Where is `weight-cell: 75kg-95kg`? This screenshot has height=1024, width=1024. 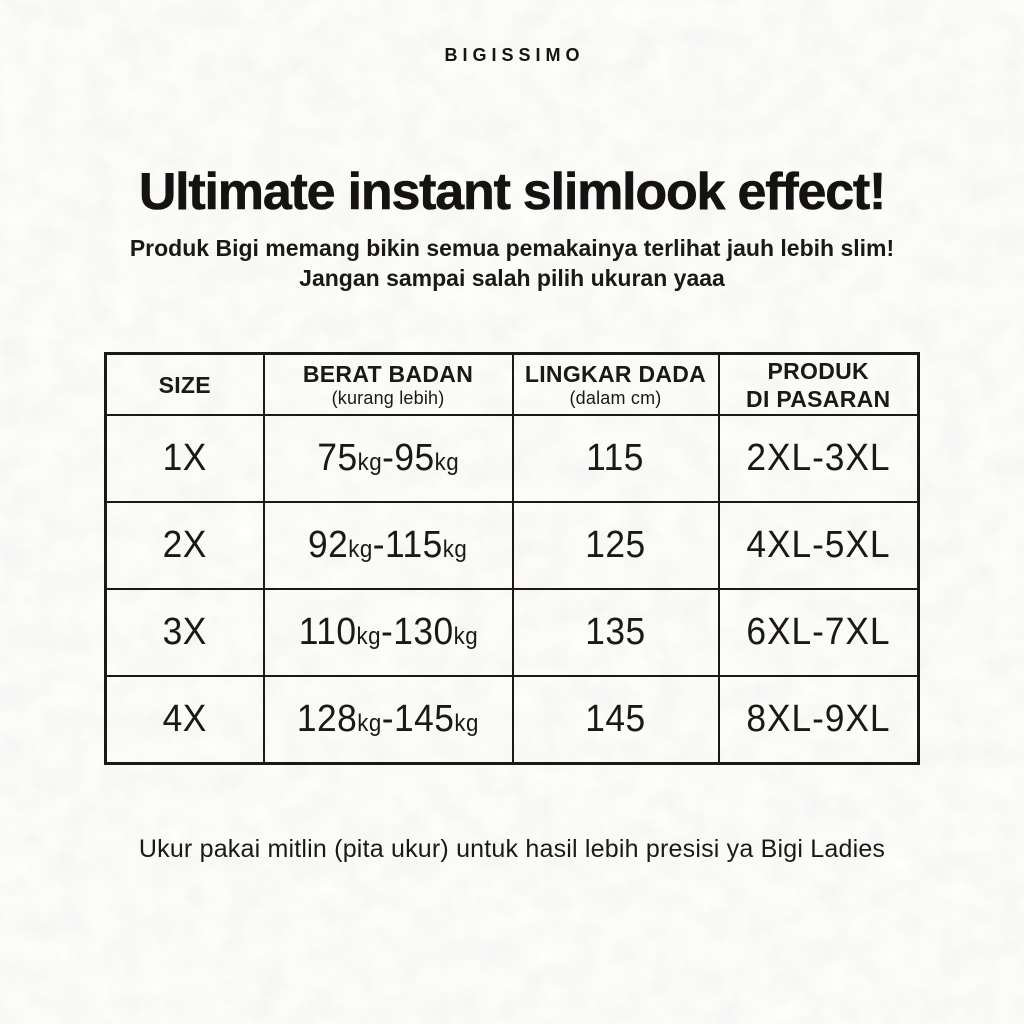
weight-cell: 75kg-95kg is located at coordinates (388, 459).